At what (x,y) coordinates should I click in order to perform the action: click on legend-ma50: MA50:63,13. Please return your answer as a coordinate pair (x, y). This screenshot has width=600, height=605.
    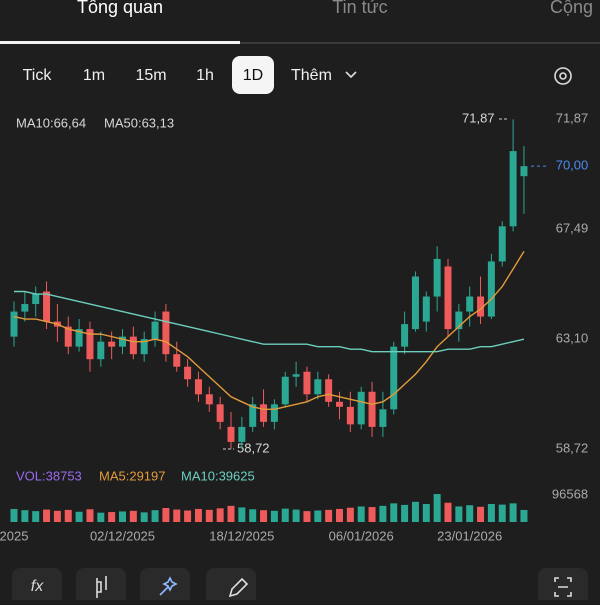
    Looking at the image, I should click on (139, 122).